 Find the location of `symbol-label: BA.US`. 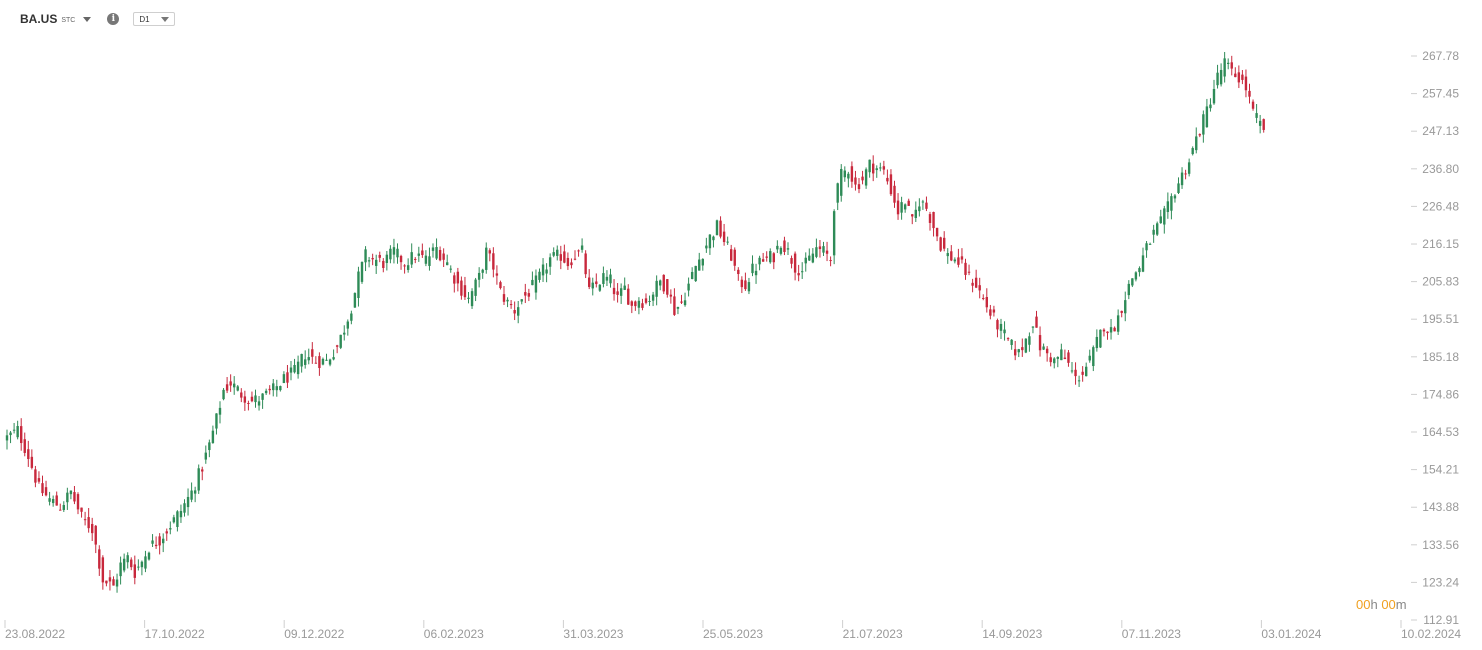

symbol-label: BA.US is located at coordinates (39, 19).